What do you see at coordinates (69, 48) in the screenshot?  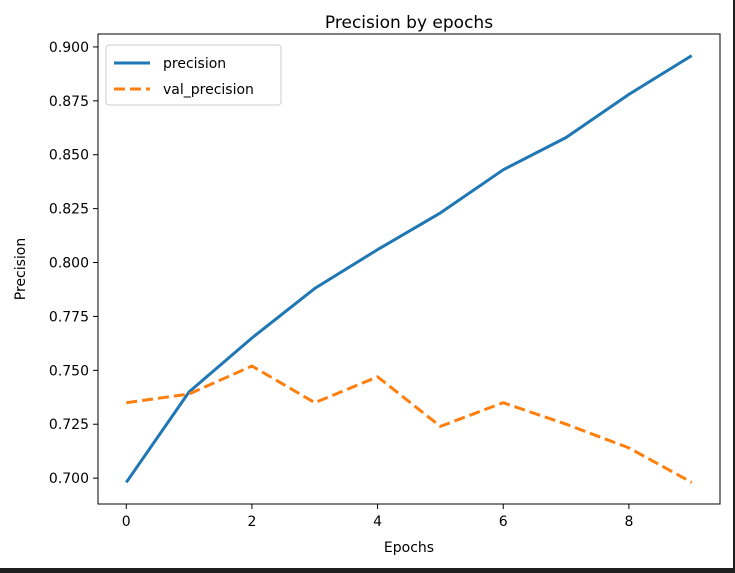 I see `y-tick-label: 0.900` at bounding box center [69, 48].